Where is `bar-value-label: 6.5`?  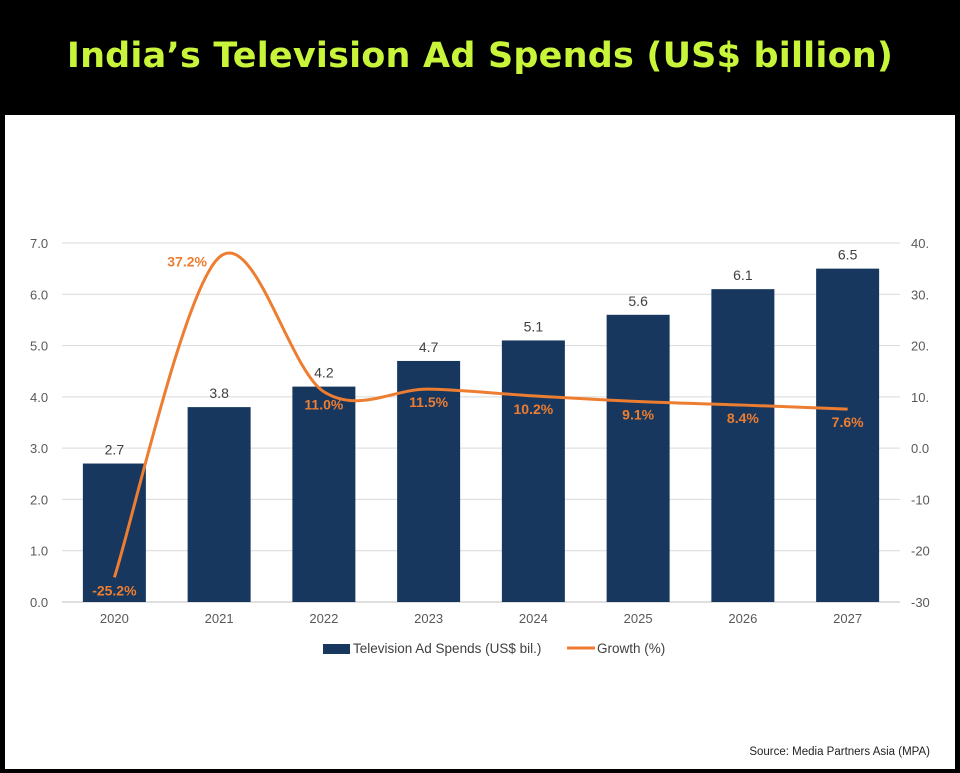 bar-value-label: 6.5 is located at coordinates (848, 255).